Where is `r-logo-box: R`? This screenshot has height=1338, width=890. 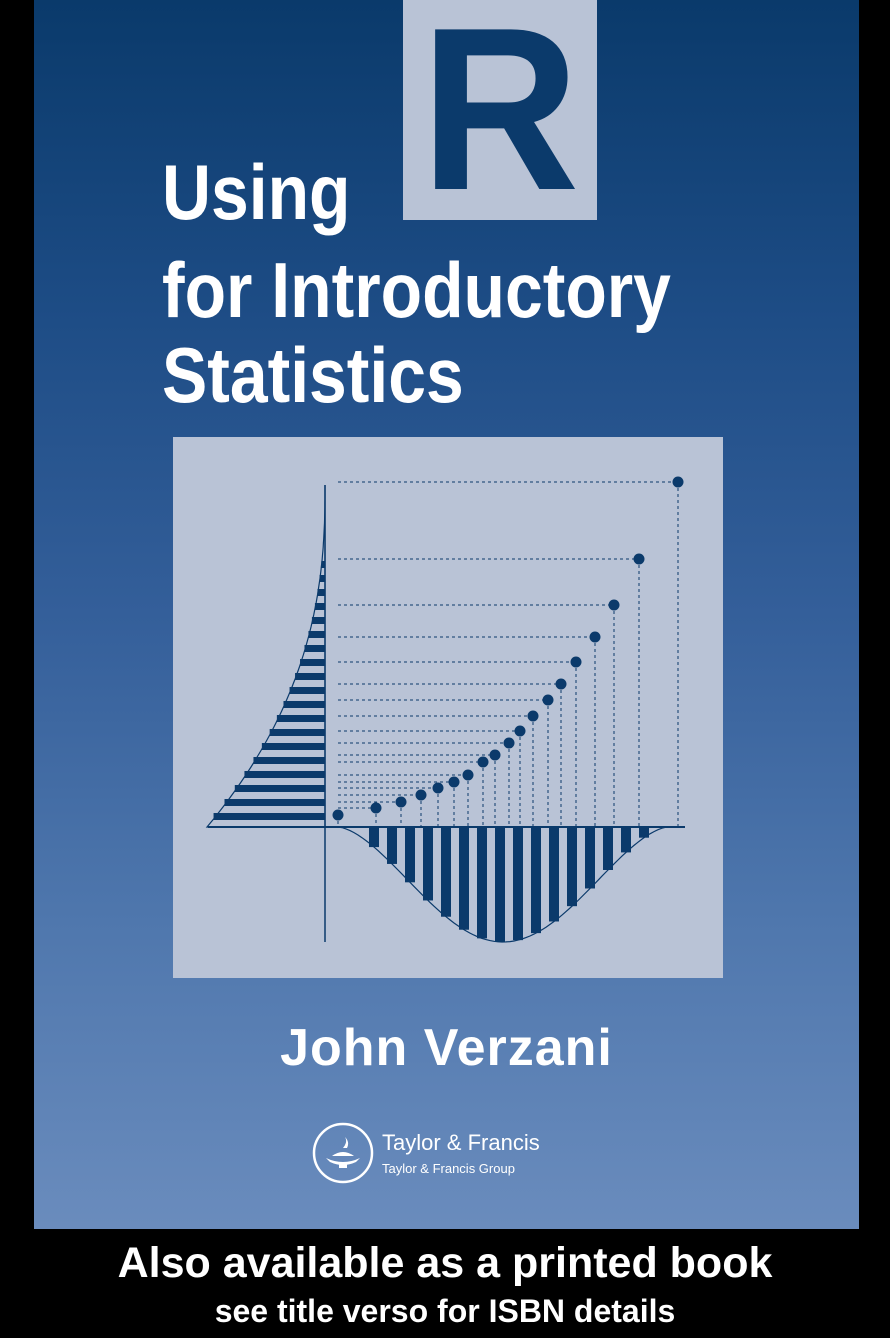 r-logo-box: R is located at coordinates (500, 119).